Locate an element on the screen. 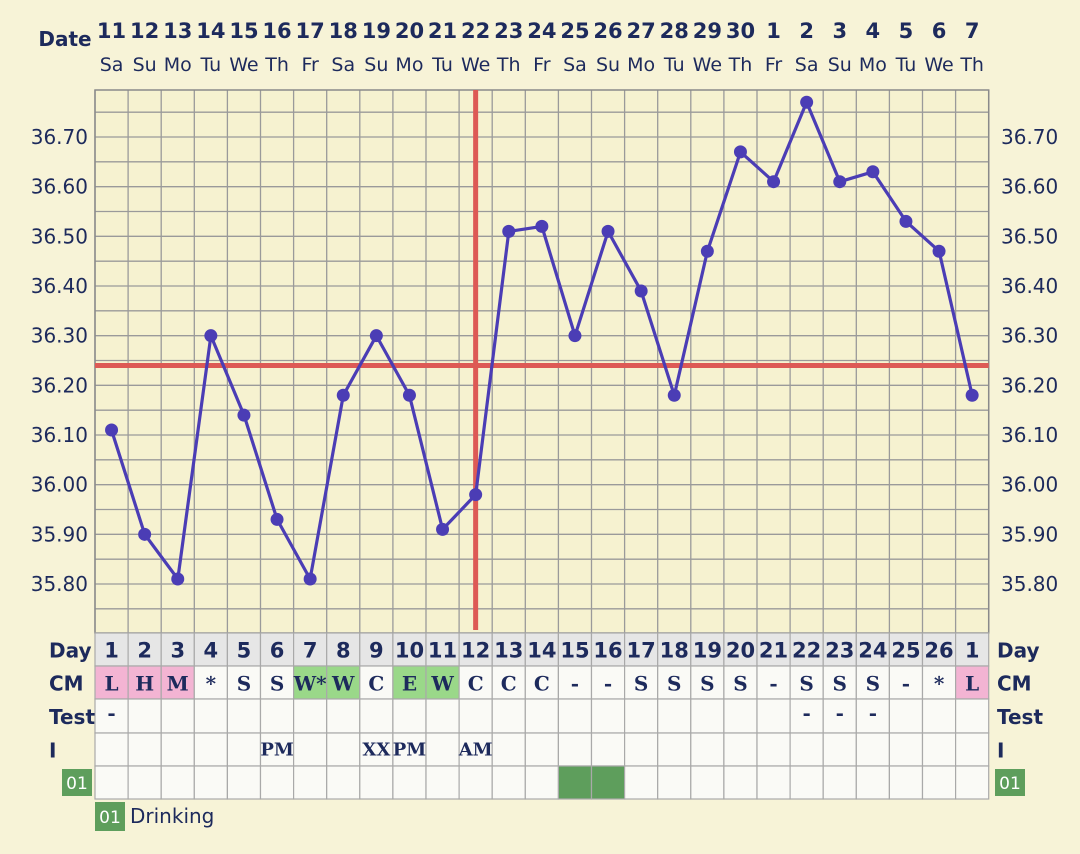  date-label: 29 is located at coordinates (707, 31).